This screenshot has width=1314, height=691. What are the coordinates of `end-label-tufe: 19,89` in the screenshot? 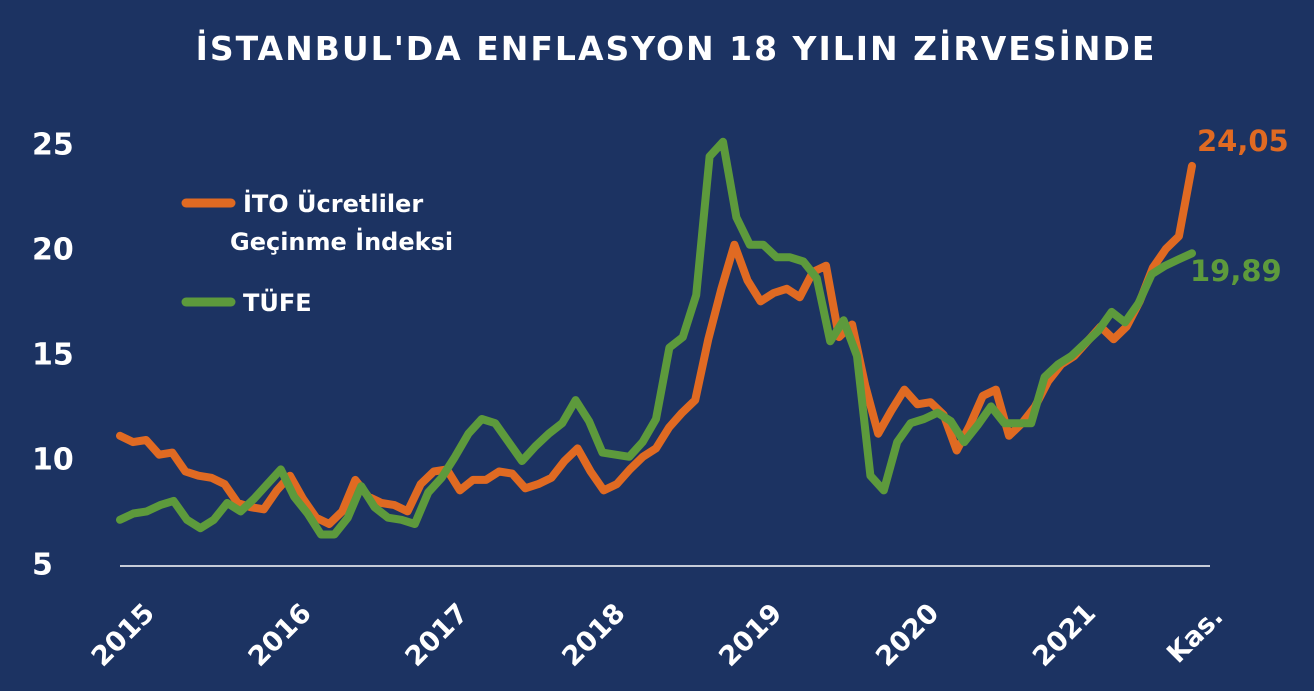 It's located at (1236, 271).